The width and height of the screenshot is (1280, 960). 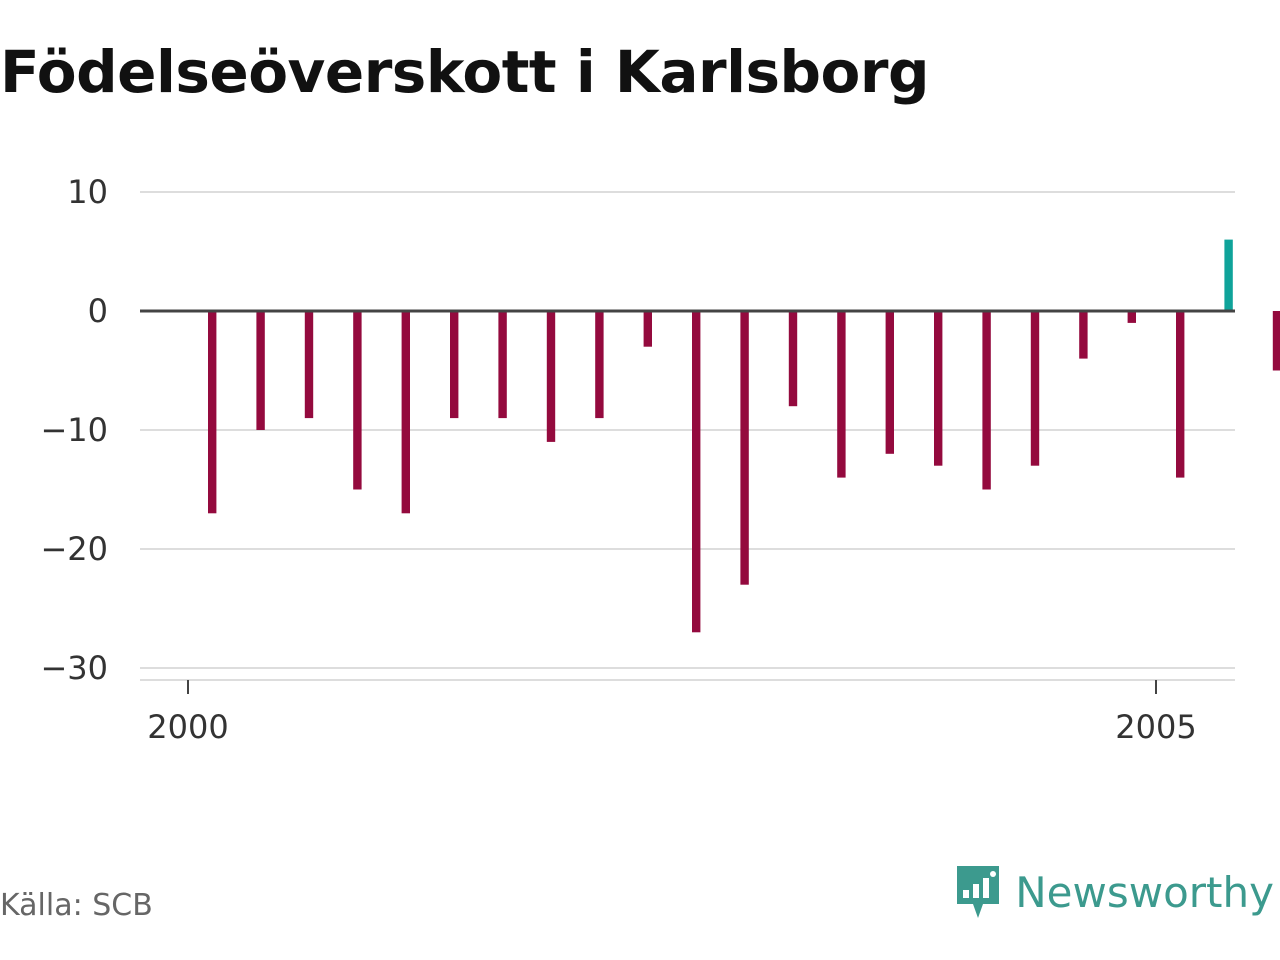 I want to click on brand-name: Newsworthy, so click(x=1144, y=892).